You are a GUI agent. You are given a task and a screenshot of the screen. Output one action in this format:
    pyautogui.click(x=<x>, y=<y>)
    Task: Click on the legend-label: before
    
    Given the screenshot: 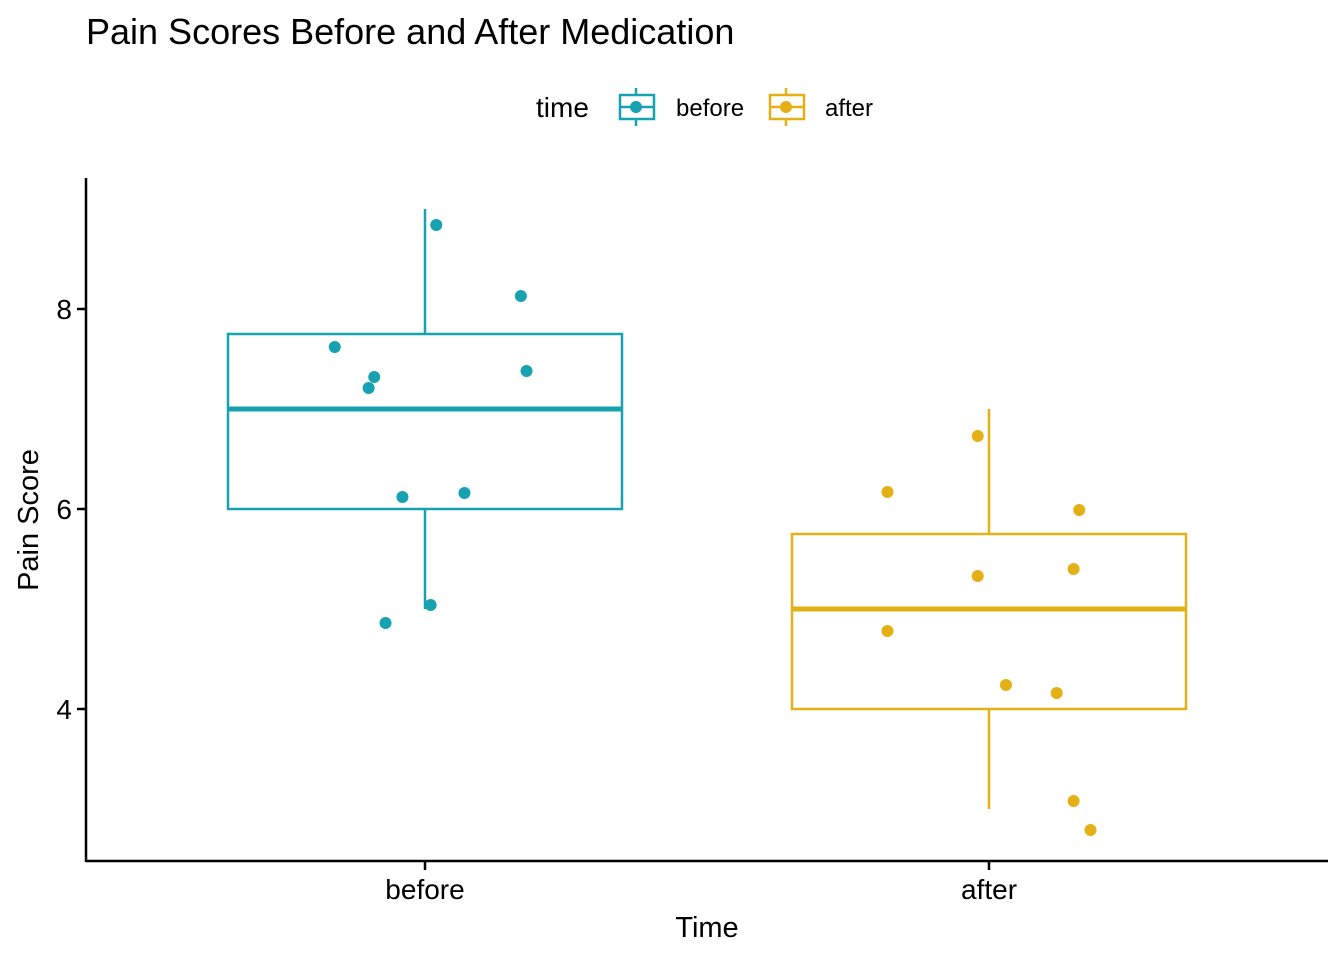 What is the action you would take?
    pyautogui.click(x=710, y=108)
    